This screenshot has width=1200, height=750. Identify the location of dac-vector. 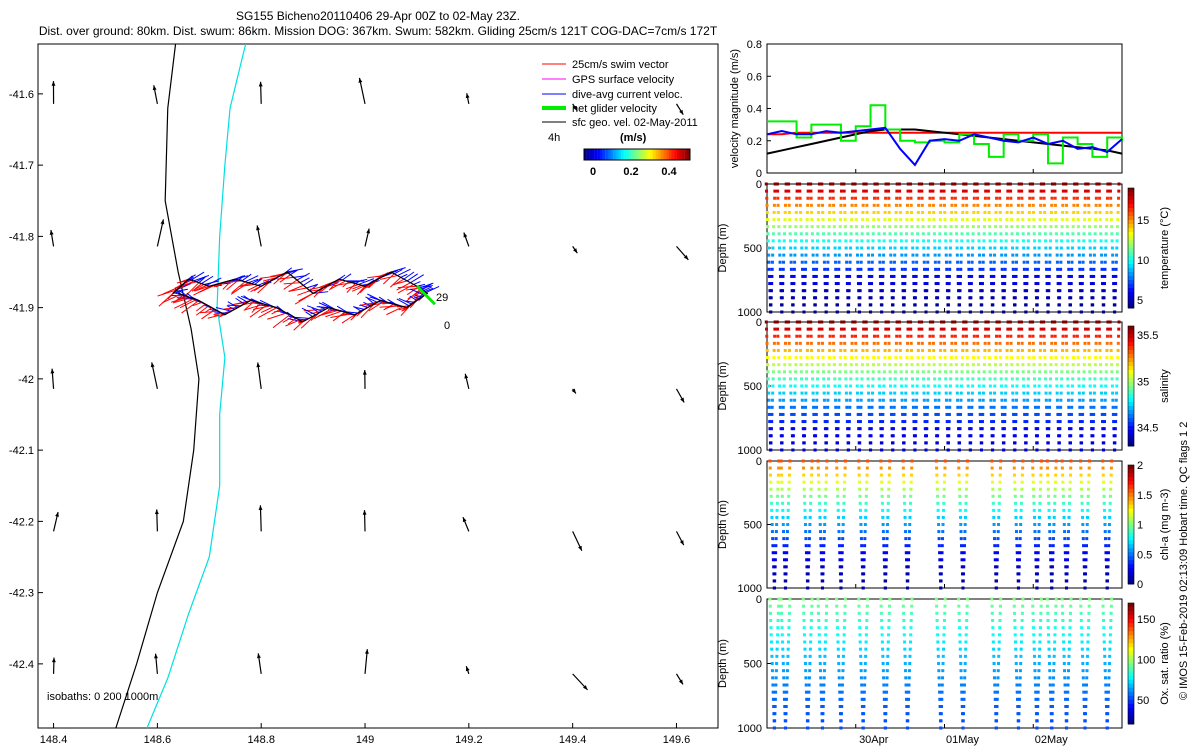
(241, 277).